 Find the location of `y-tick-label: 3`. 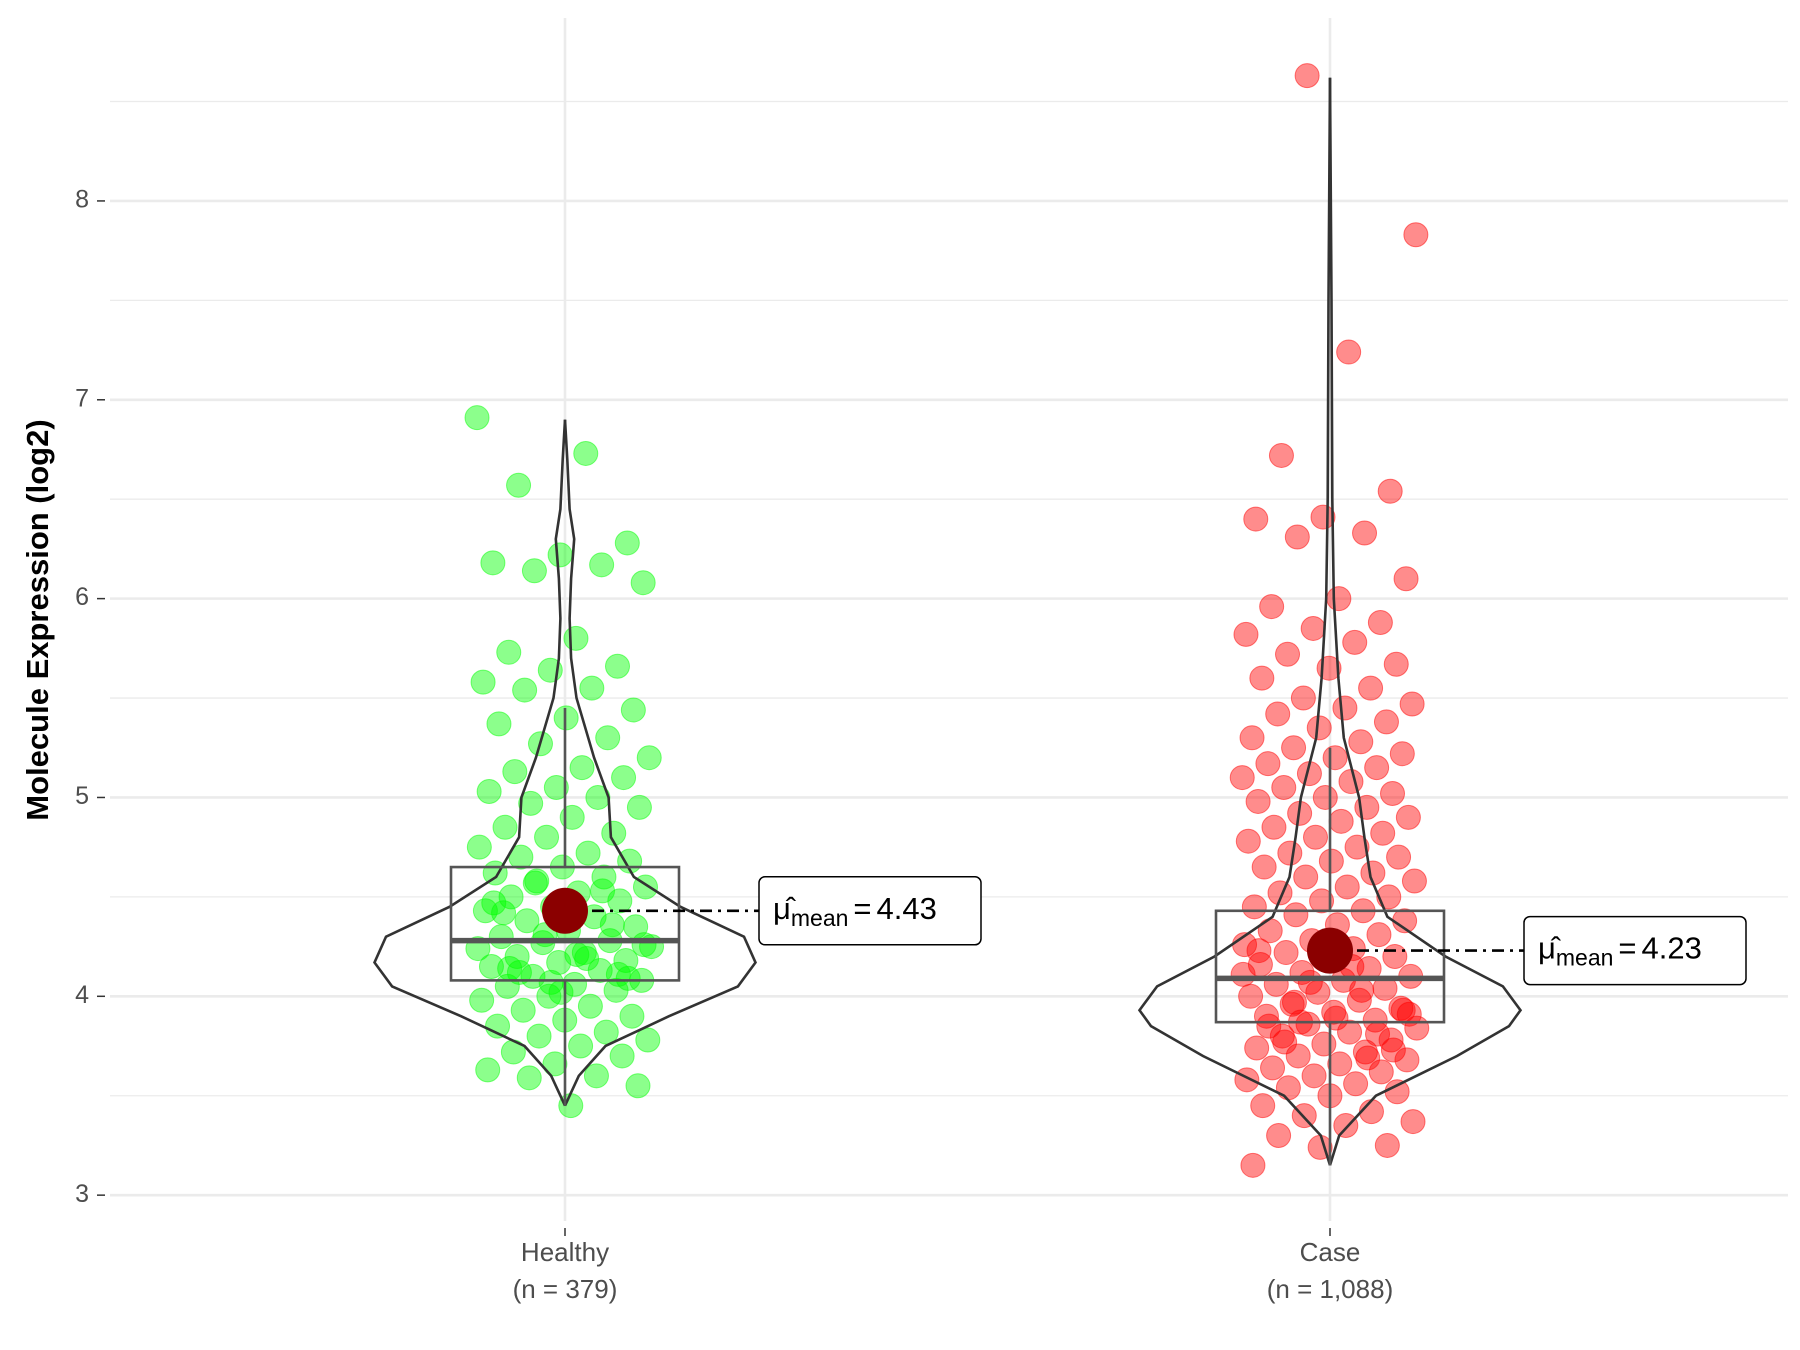

y-tick-label: 3 is located at coordinates (82, 1194).